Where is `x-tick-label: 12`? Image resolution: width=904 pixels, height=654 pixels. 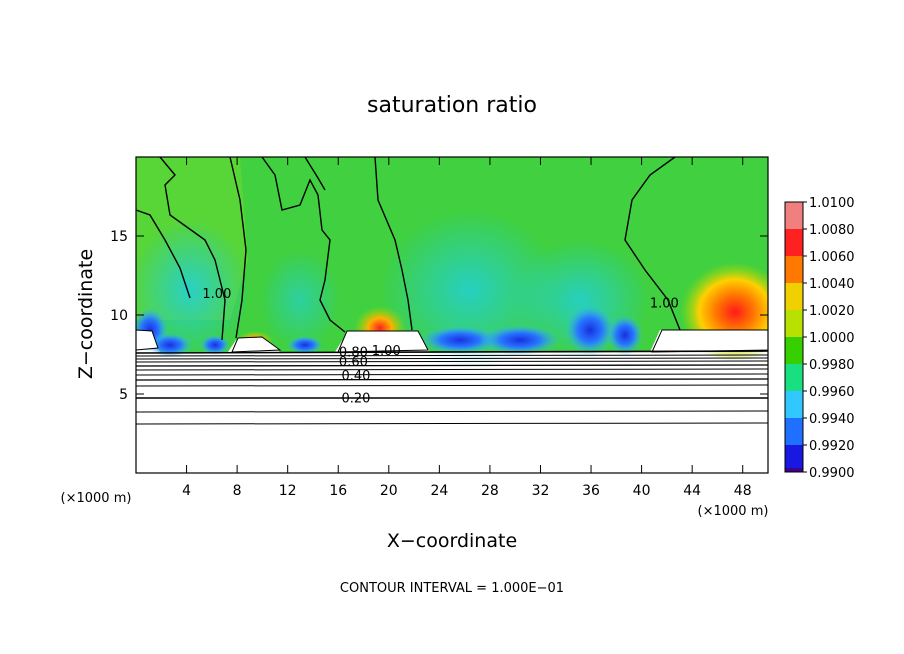
x-tick-label: 12 is located at coordinates (288, 491).